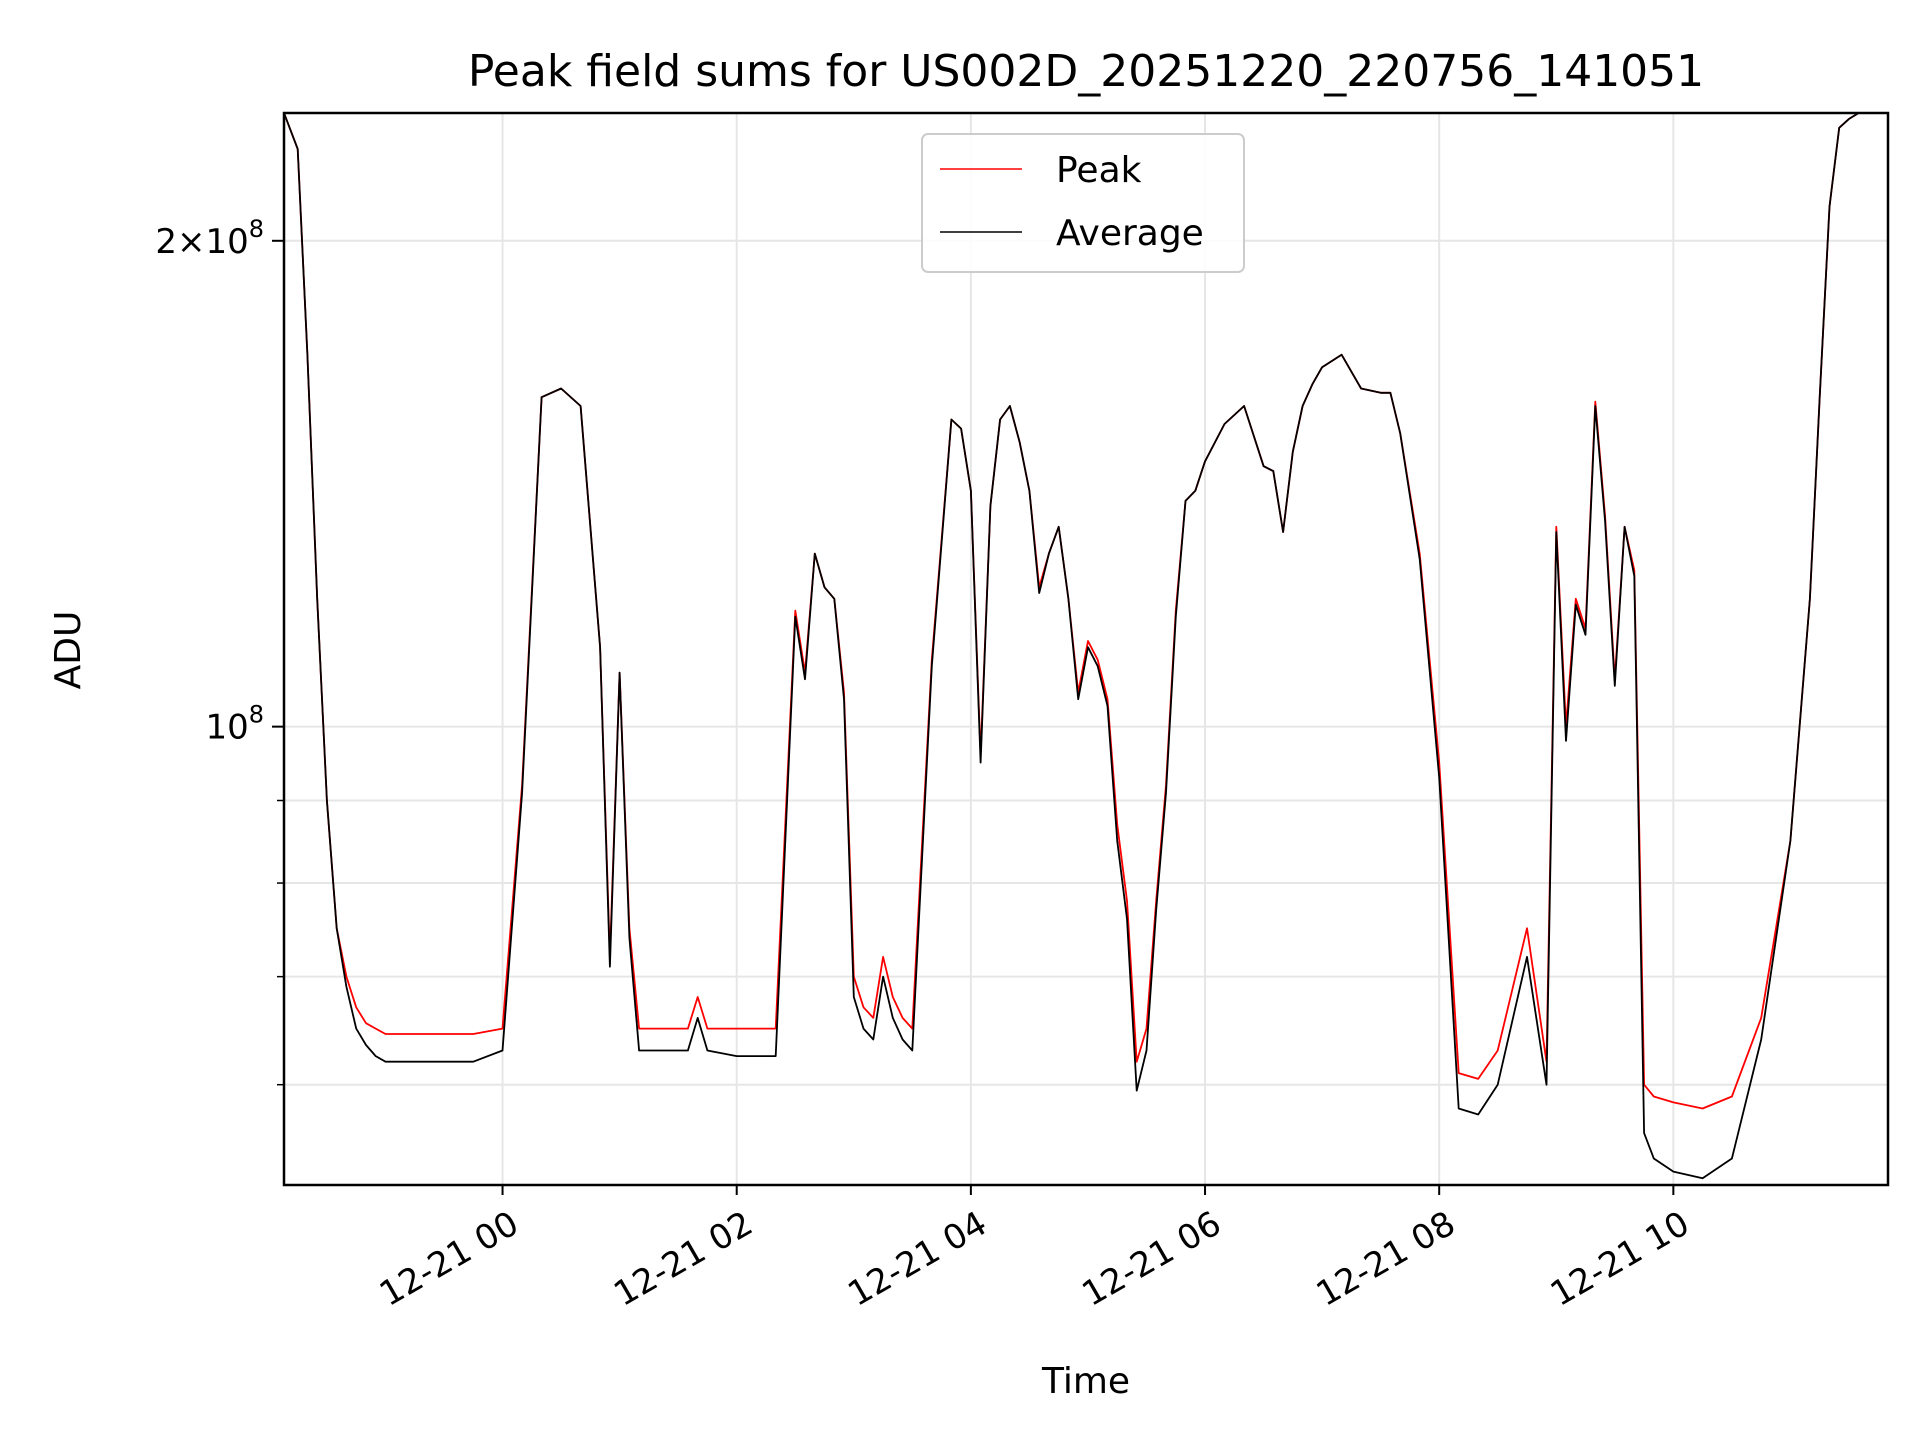 The width and height of the screenshot is (1920, 1440). I want to click on legend-label-average: Average, so click(1130, 233).